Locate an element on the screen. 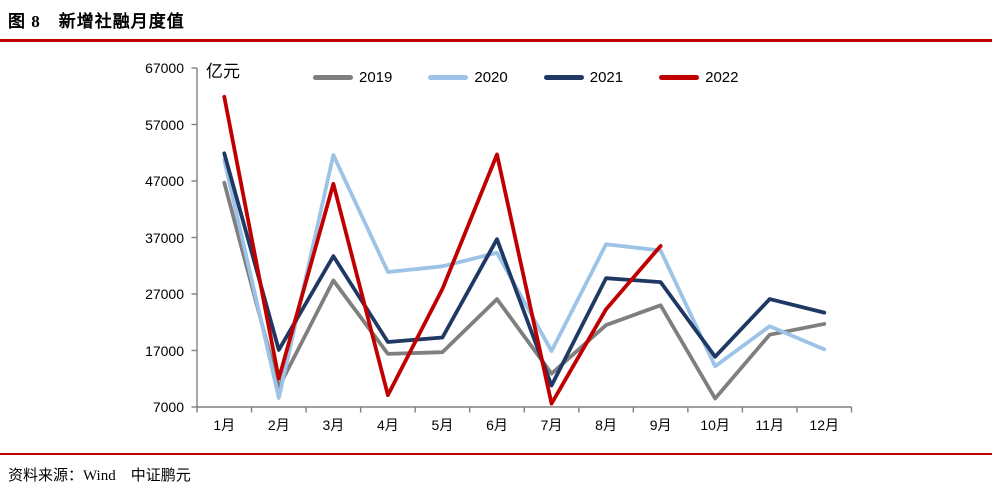 This screenshot has width=992, height=493. x-axis-label: 12月 is located at coordinates (824, 425).